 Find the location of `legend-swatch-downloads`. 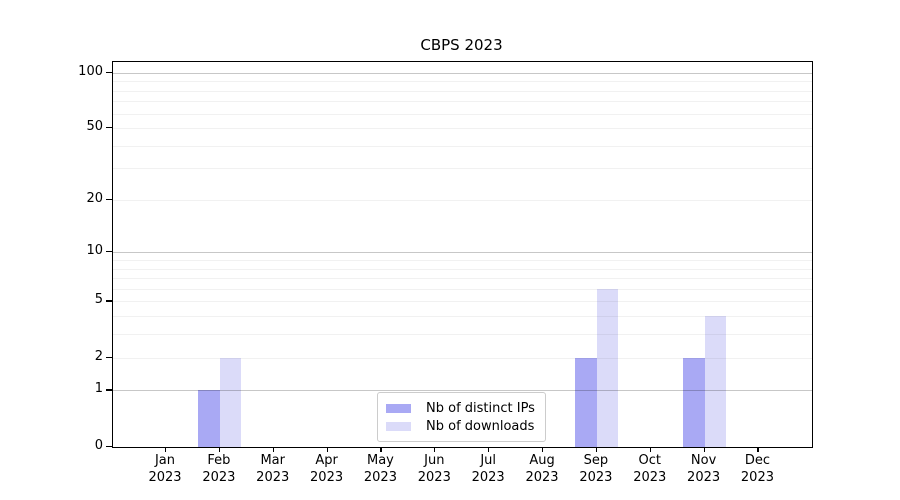

legend-swatch-downloads is located at coordinates (398, 426).